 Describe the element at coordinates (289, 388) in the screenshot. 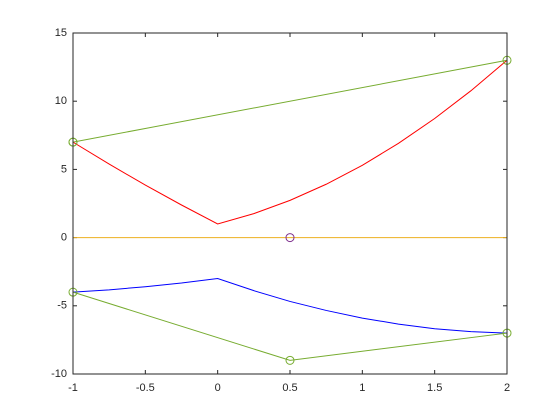

I see `x-tick-label: 0.5` at that location.